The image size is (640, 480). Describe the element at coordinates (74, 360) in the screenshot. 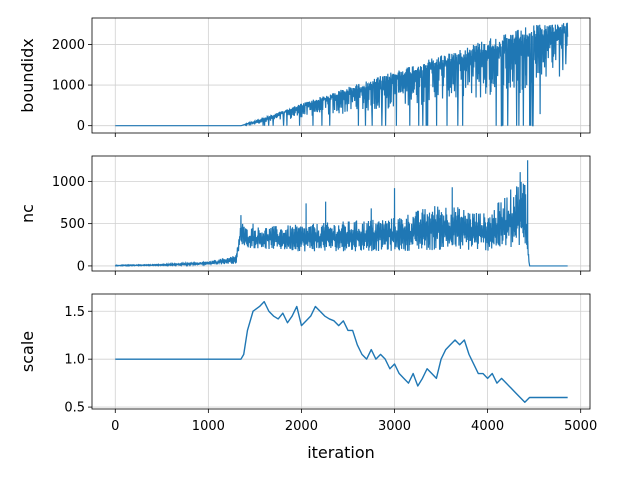

I see `y-tick-label: 1.0` at that location.